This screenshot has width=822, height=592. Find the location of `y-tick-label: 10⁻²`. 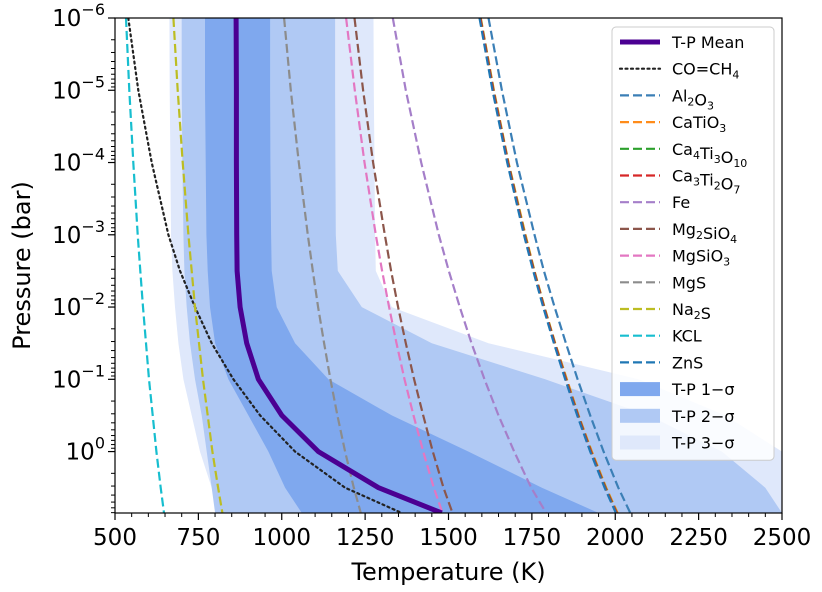

y-tick-label: 10⁻² is located at coordinates (78, 305).